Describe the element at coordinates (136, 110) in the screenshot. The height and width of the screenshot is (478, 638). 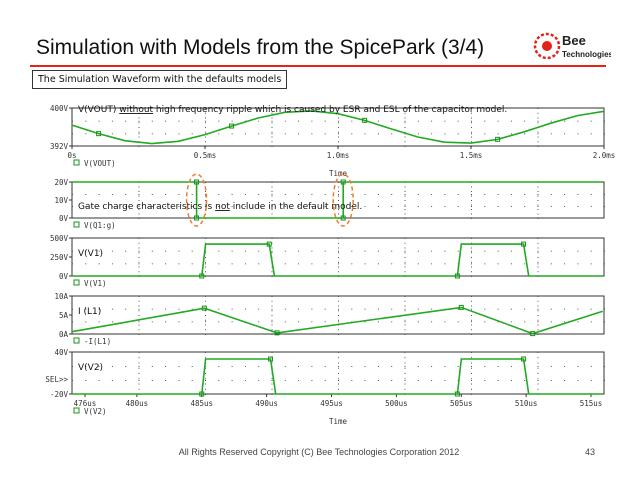
I see `annotation-fragment: without` at that location.